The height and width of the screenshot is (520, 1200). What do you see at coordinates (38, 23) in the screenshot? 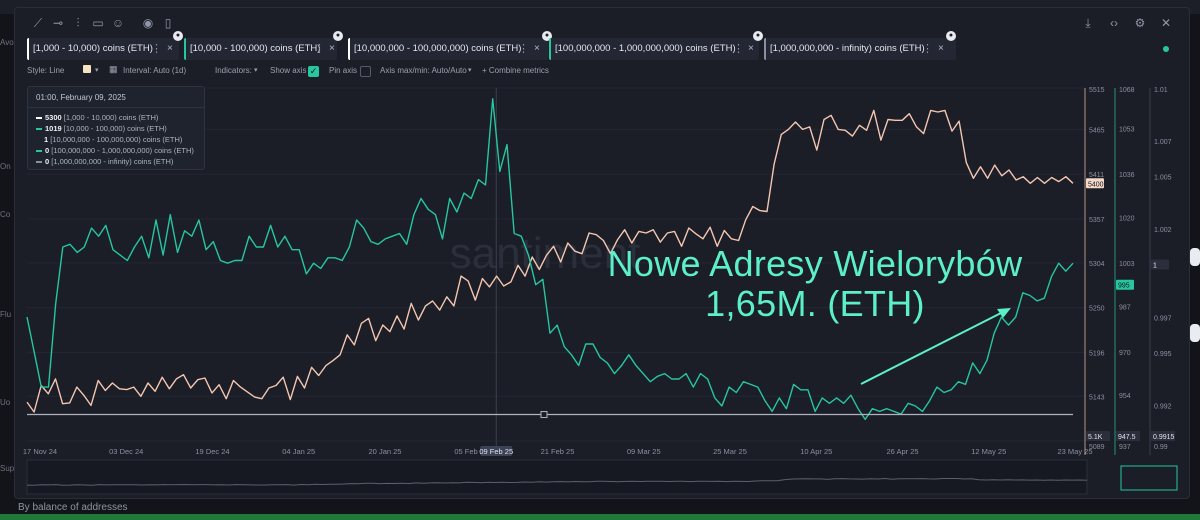
I see `line-tool-icon: ⟋` at bounding box center [38, 23].